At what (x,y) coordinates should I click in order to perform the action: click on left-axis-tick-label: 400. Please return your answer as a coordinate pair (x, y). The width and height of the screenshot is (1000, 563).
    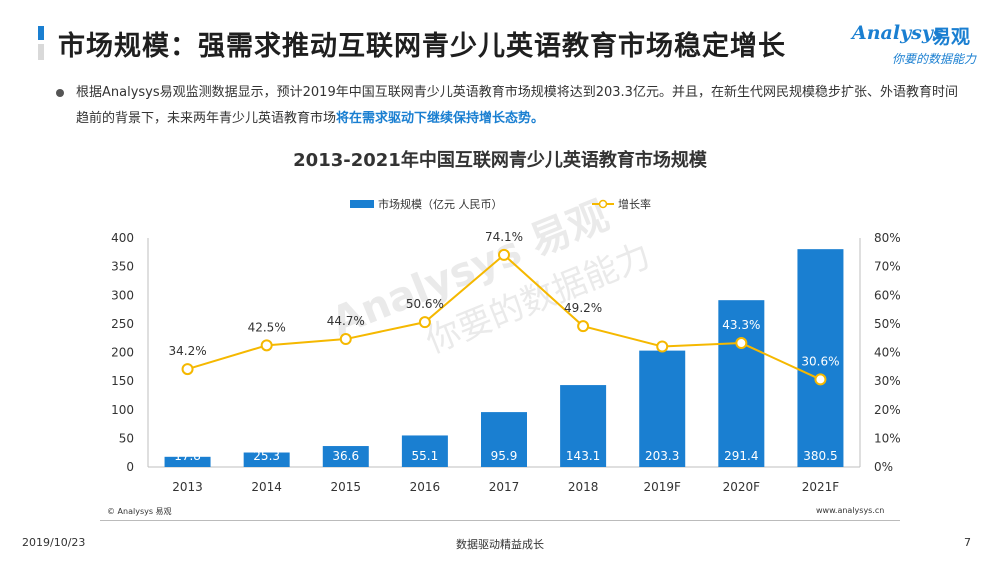
    Looking at the image, I should click on (122, 238).